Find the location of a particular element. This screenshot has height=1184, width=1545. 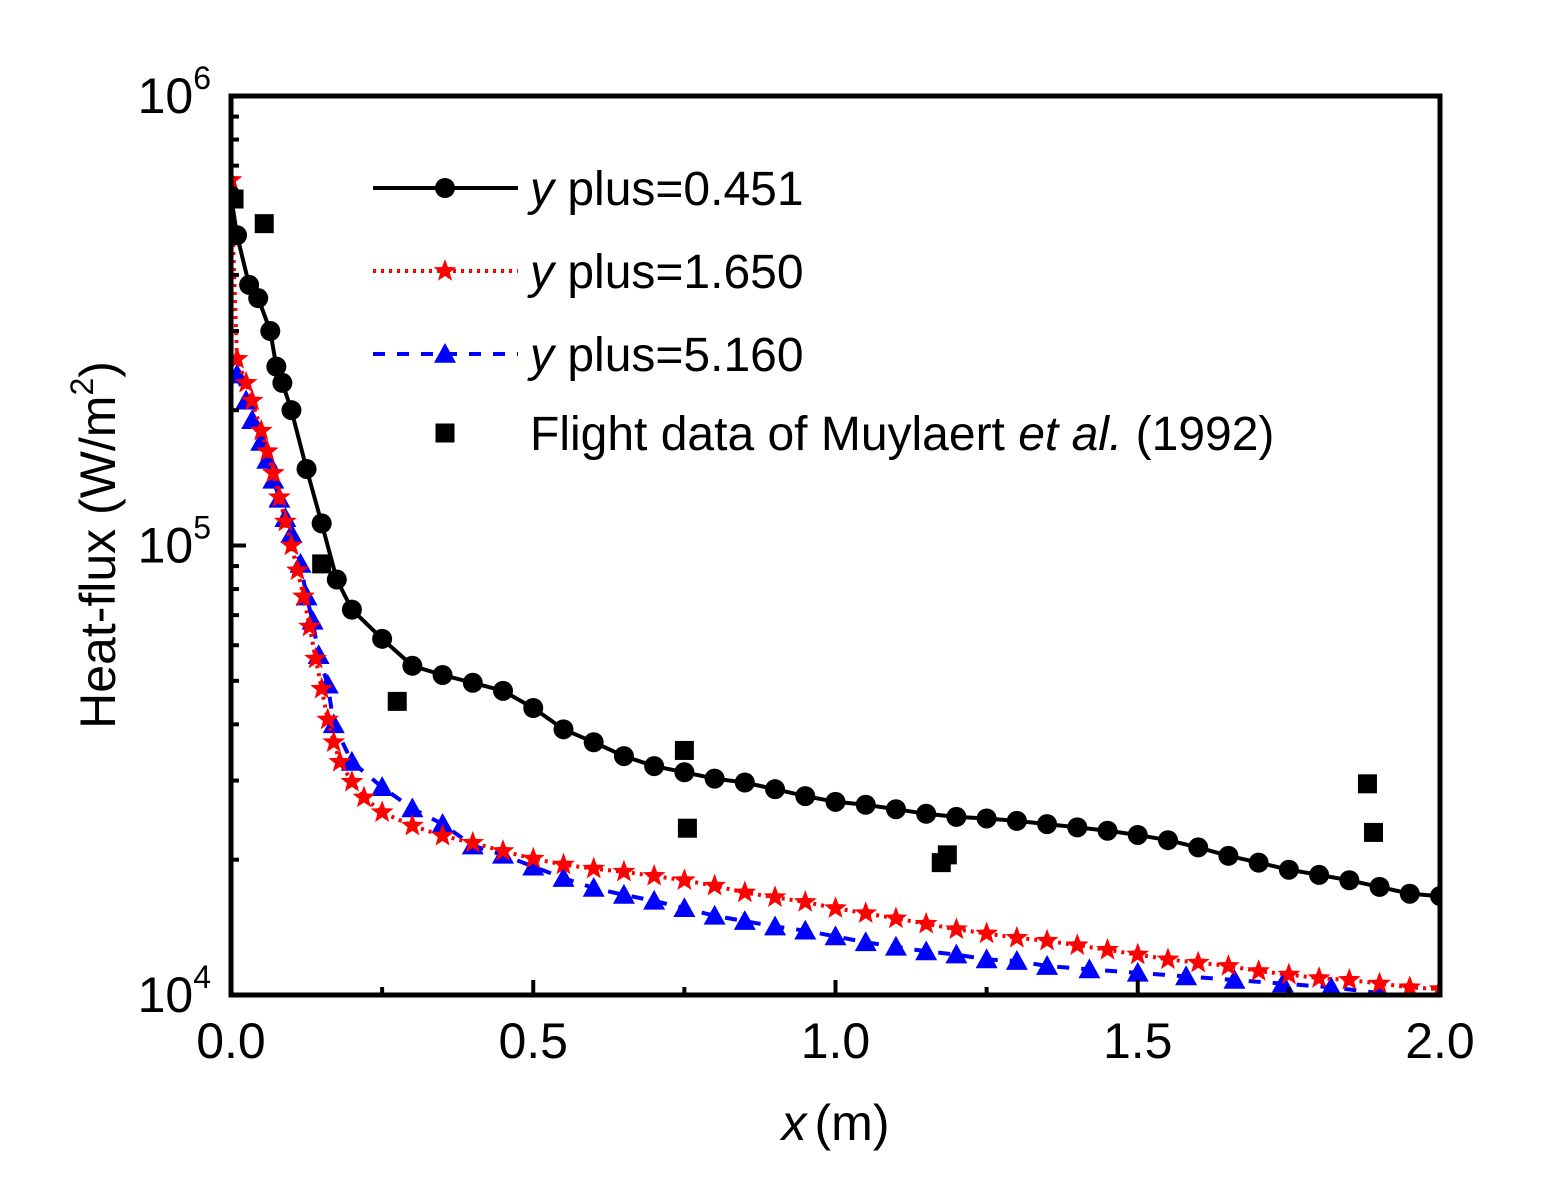

legend-item: y plus=0.451 is located at coordinates (588, 189).